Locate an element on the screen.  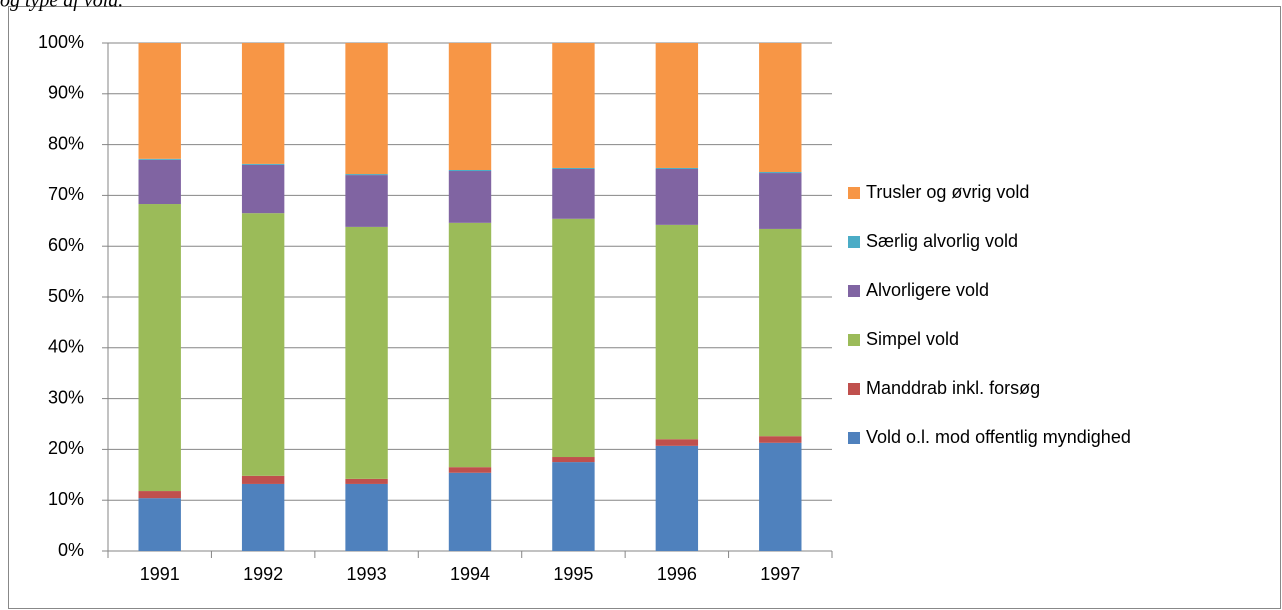
x-tick-label: 1993 is located at coordinates (367, 574).